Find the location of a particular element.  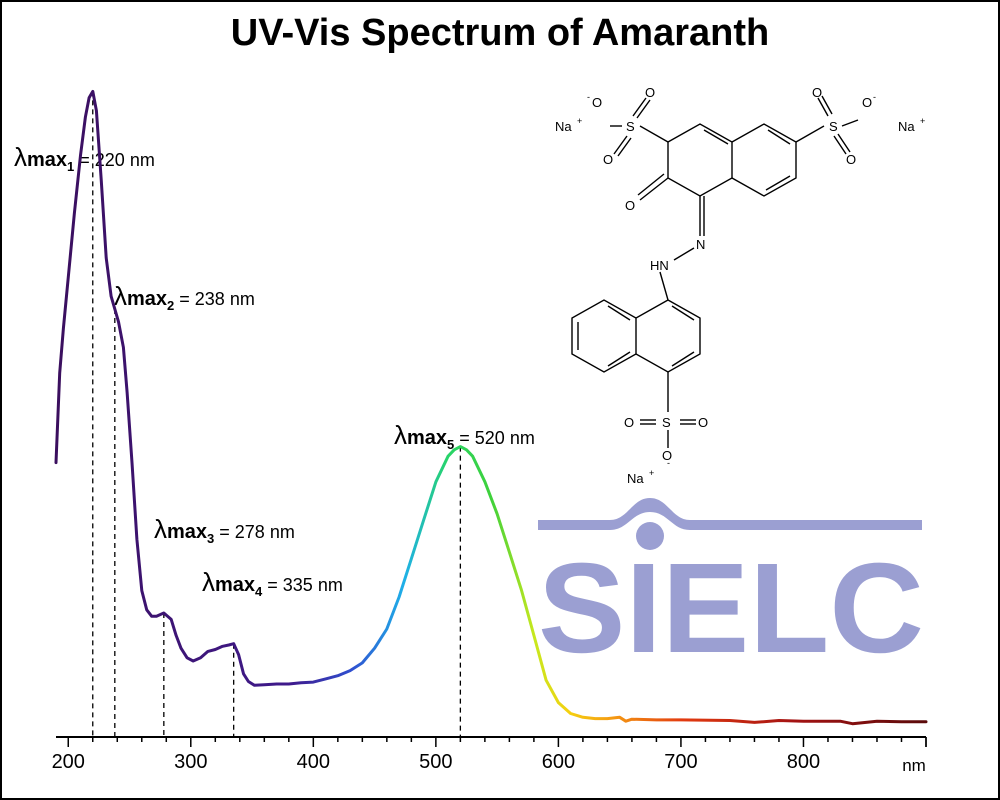

atom-hn: HN is located at coordinates (659, 265).